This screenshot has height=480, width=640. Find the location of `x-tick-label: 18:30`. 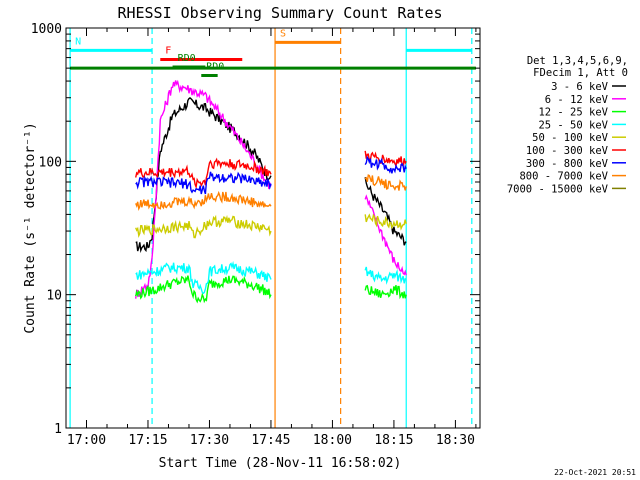

x-tick-label: 18:30 is located at coordinates (455, 440).